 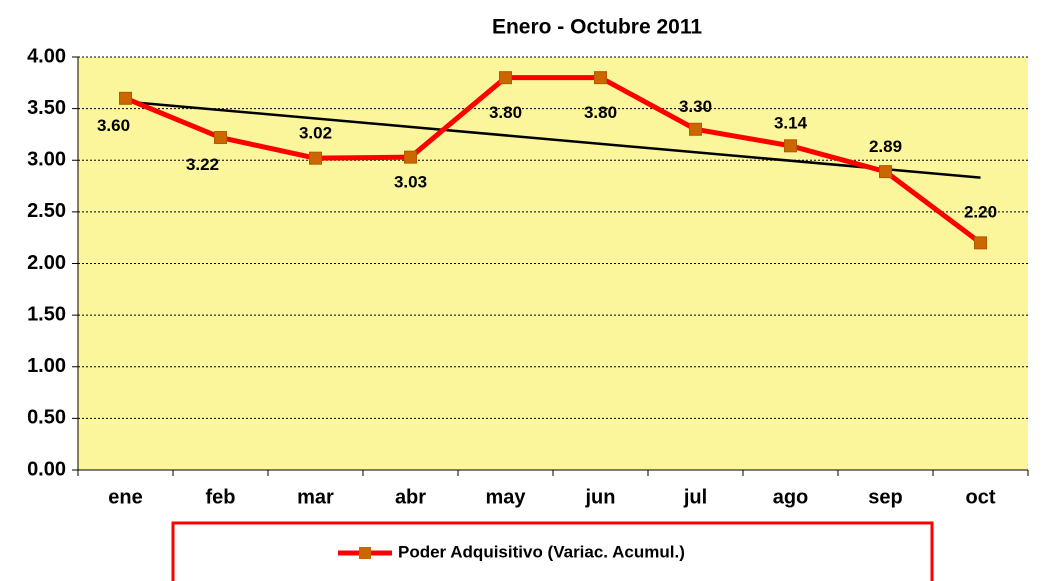 I want to click on data-label: 2.20, so click(x=980, y=211).